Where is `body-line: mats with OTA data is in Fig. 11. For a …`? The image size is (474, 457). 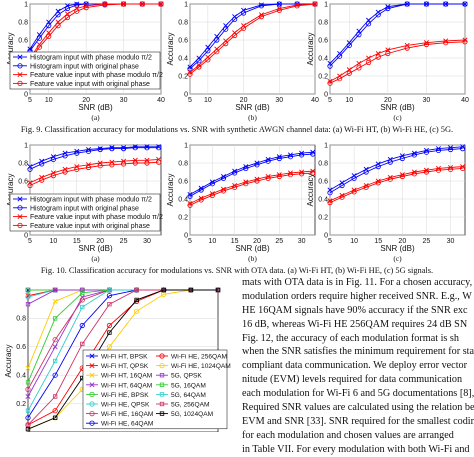 body-line: mats with OTA data is in Fig. 11. For a … is located at coordinates (358, 282).